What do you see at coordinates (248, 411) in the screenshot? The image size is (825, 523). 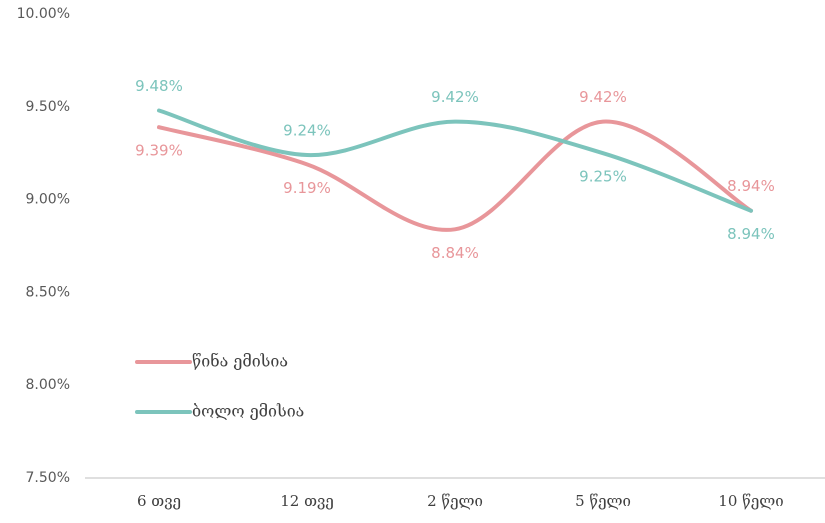 I see `legend-label: ბოლო ემისია` at bounding box center [248, 411].